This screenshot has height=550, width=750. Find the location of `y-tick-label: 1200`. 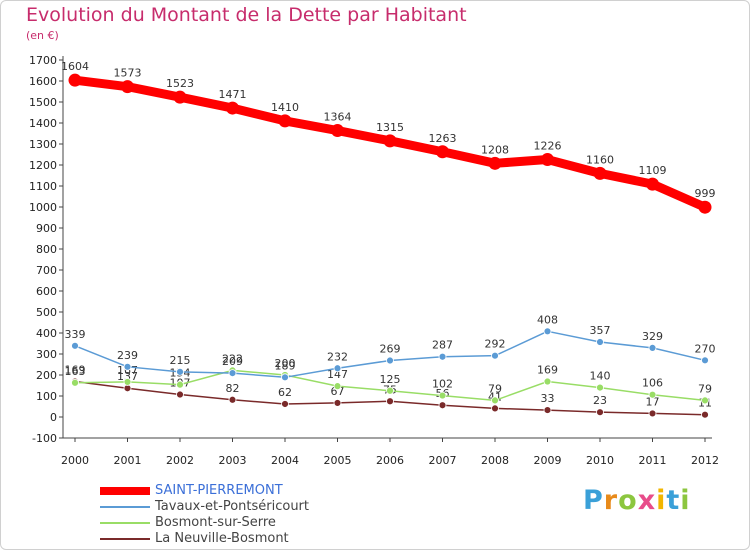

y-tick-label: 1200 is located at coordinates (43, 165).